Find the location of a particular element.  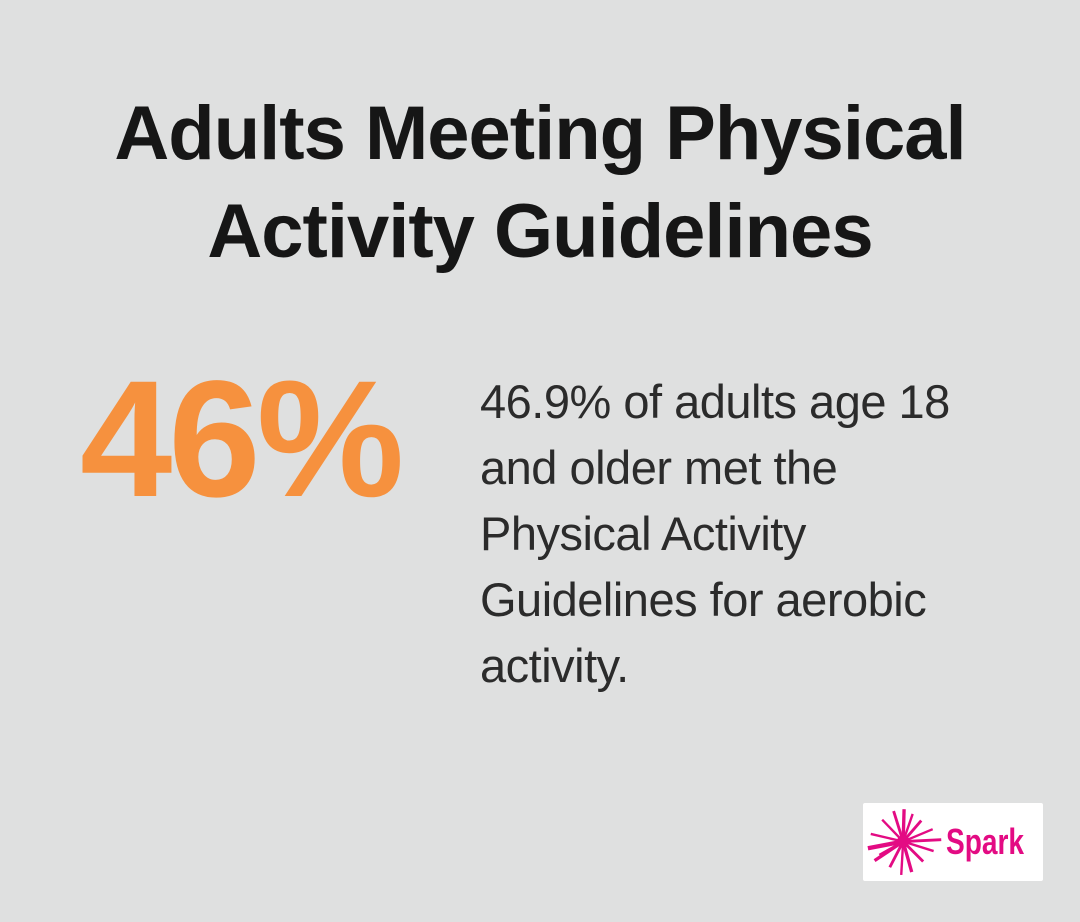

spark-logo: Spark is located at coordinates (953, 842).